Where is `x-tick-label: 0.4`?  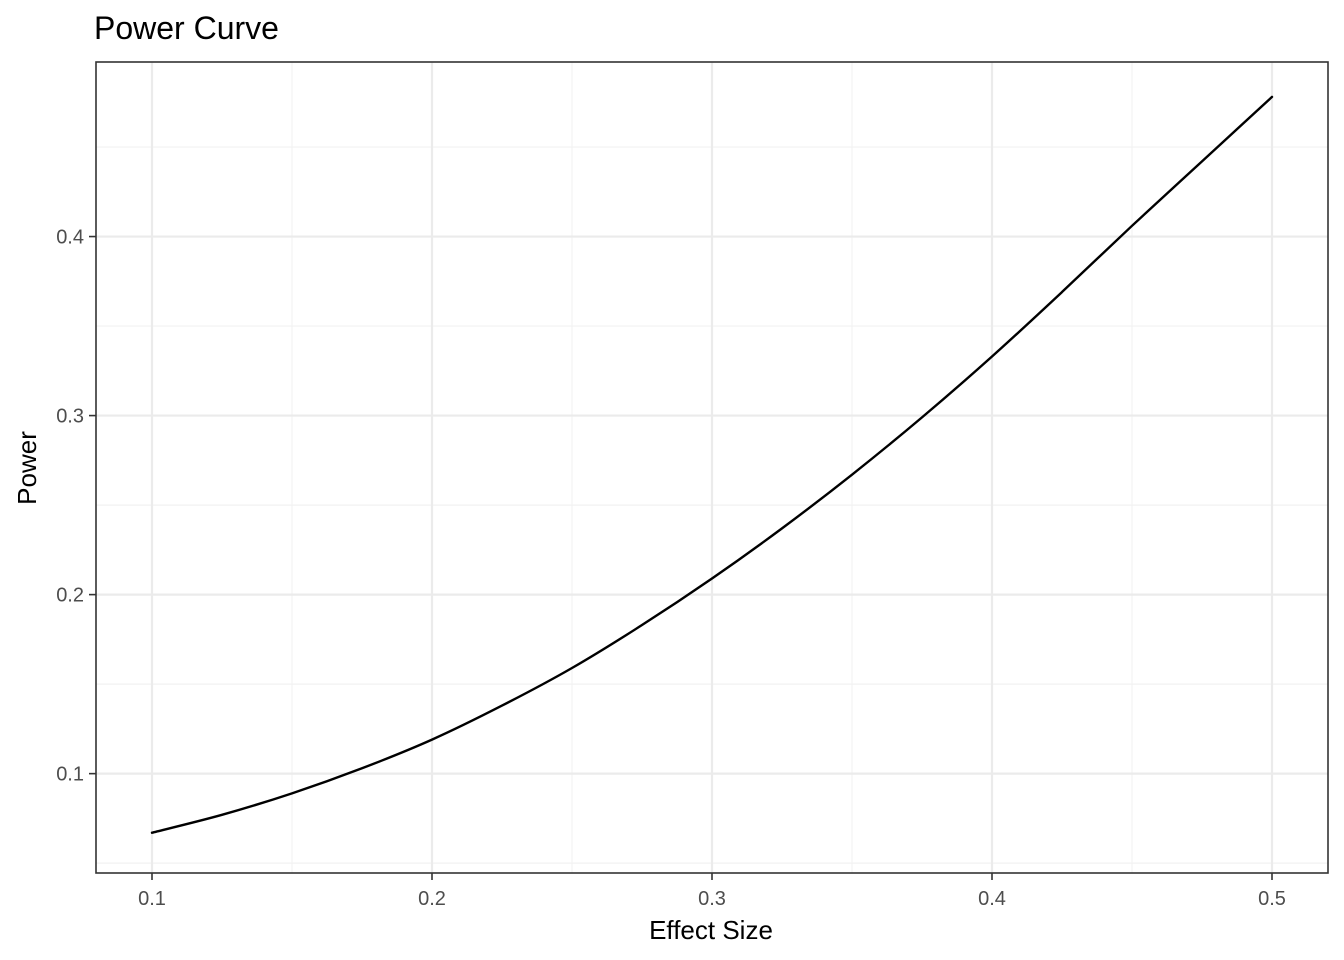
x-tick-label: 0.4 is located at coordinates (992, 899).